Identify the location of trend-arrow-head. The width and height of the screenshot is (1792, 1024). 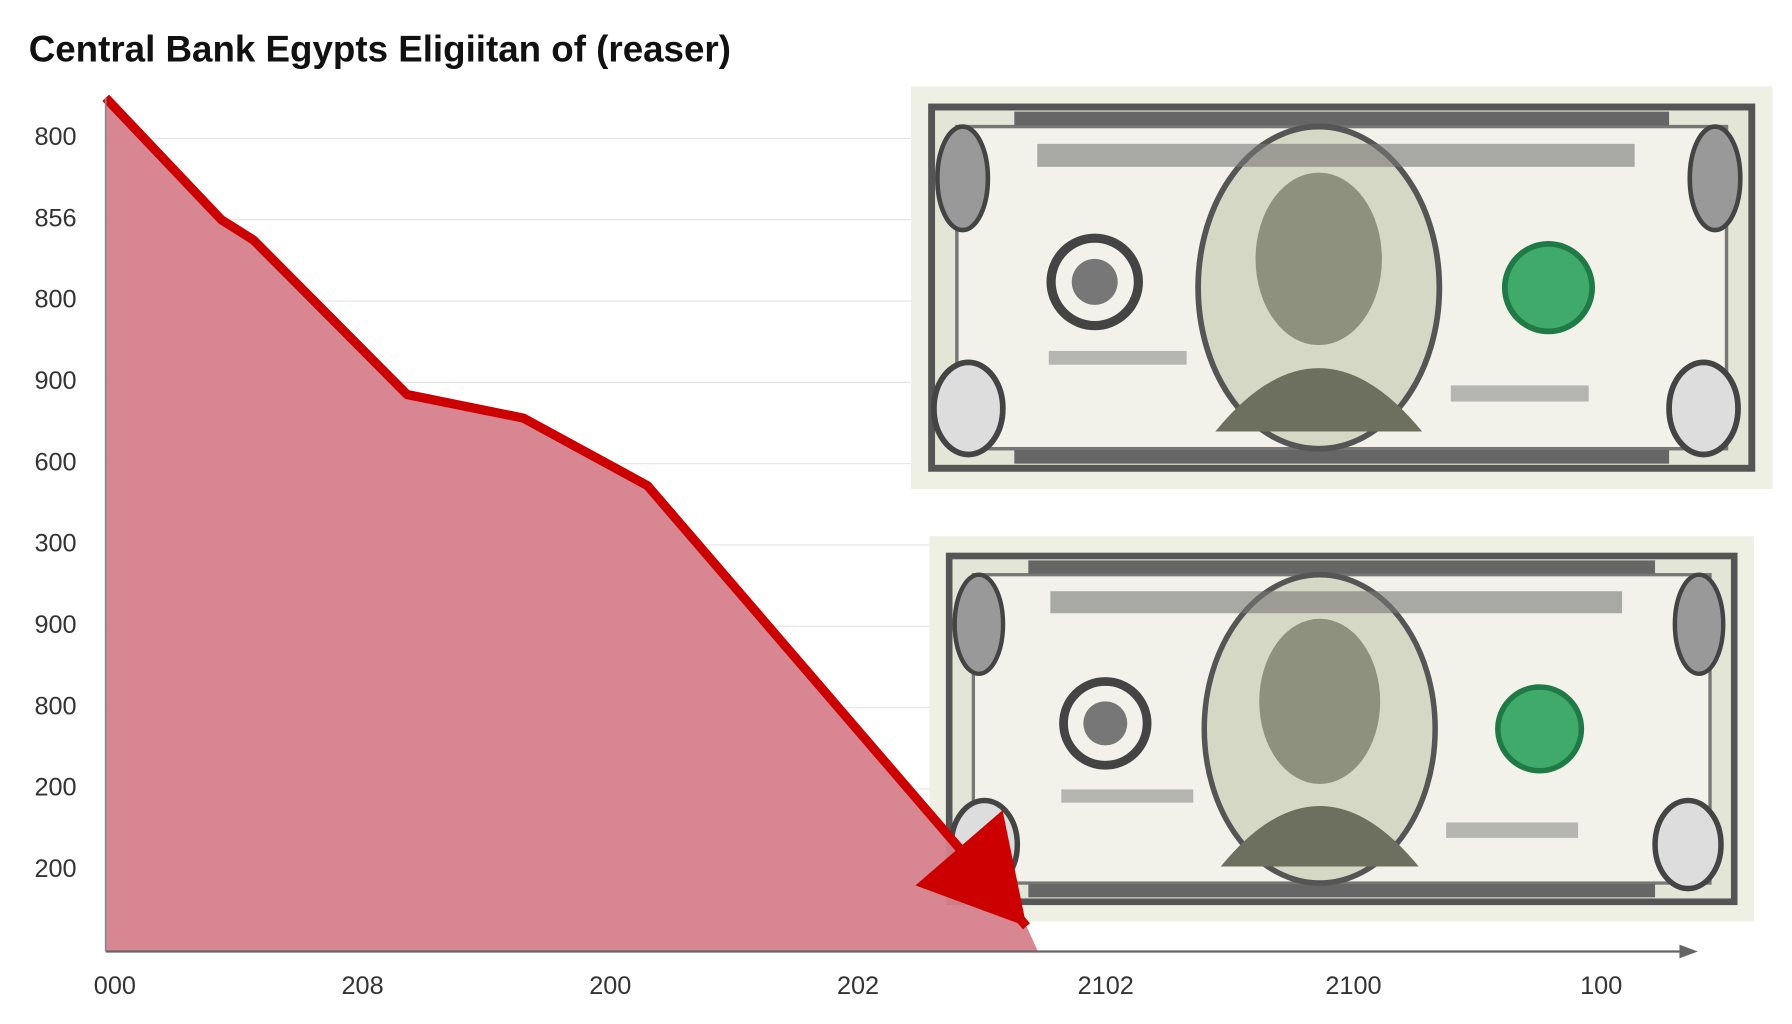
(971, 868).